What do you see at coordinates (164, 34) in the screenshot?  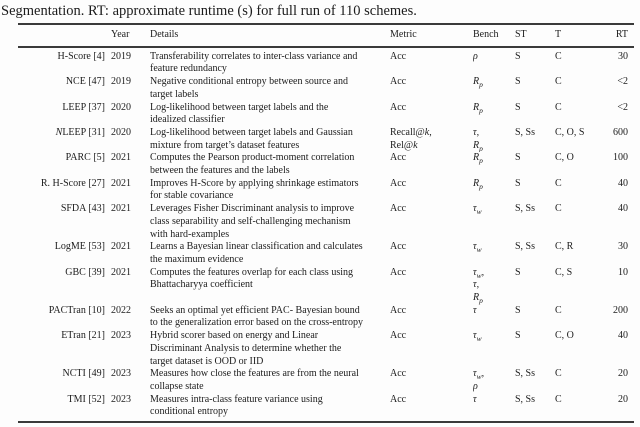 I see `header-details: Details` at bounding box center [164, 34].